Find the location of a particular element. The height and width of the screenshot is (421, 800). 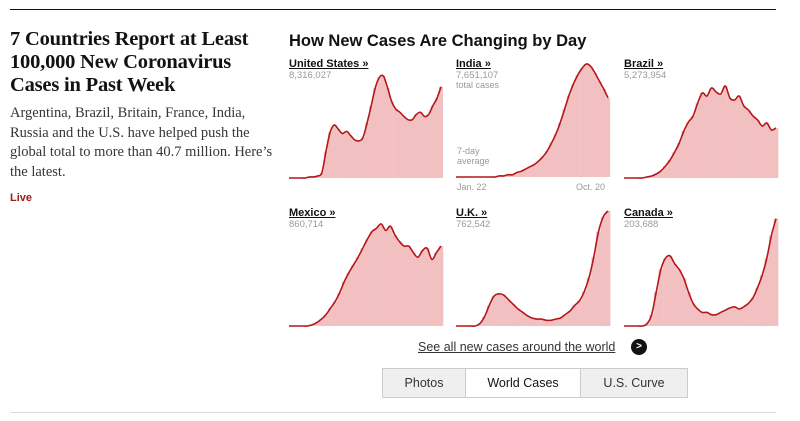

see-all-cases-link: See all new cases around the world is located at coordinates (517, 347).